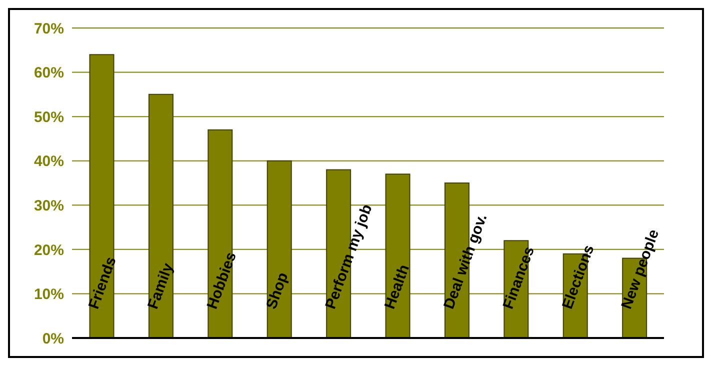  What do you see at coordinates (465, 262) in the screenshot?
I see `x-tick-label: Deal with gov.` at bounding box center [465, 262].